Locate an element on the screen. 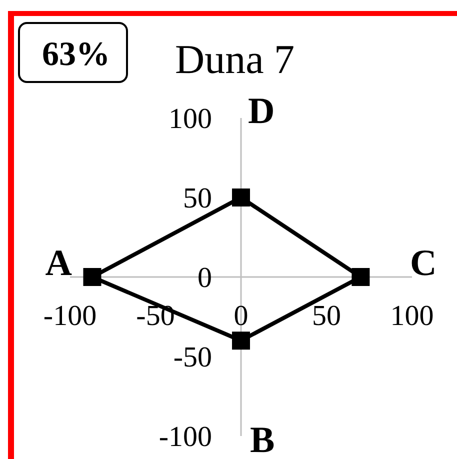  y-tick-label: 0 is located at coordinates (205, 278).